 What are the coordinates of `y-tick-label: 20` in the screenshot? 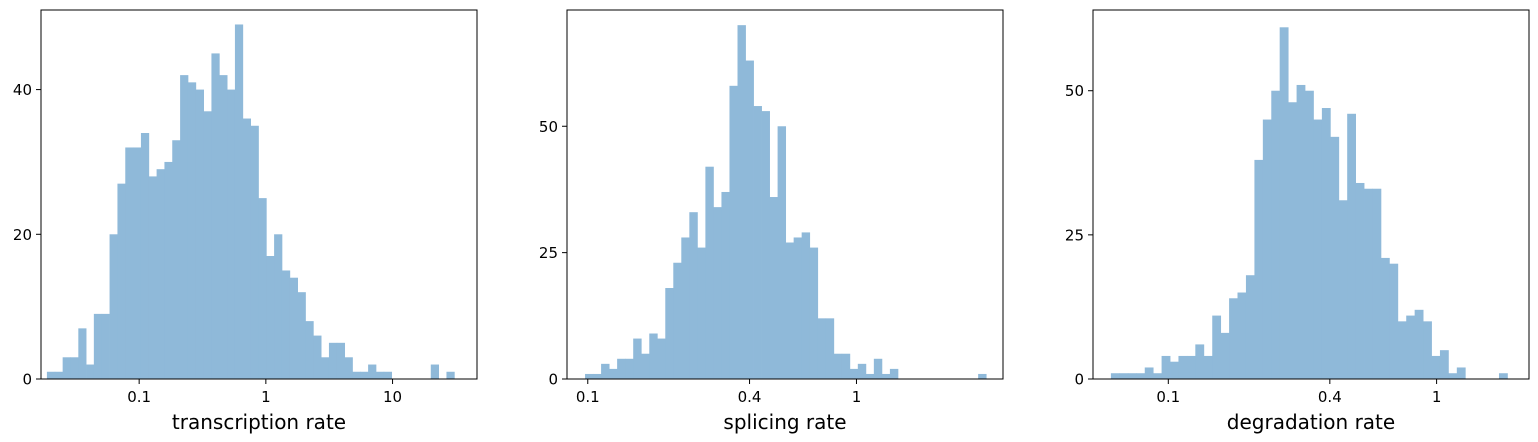 It's located at (22, 235).